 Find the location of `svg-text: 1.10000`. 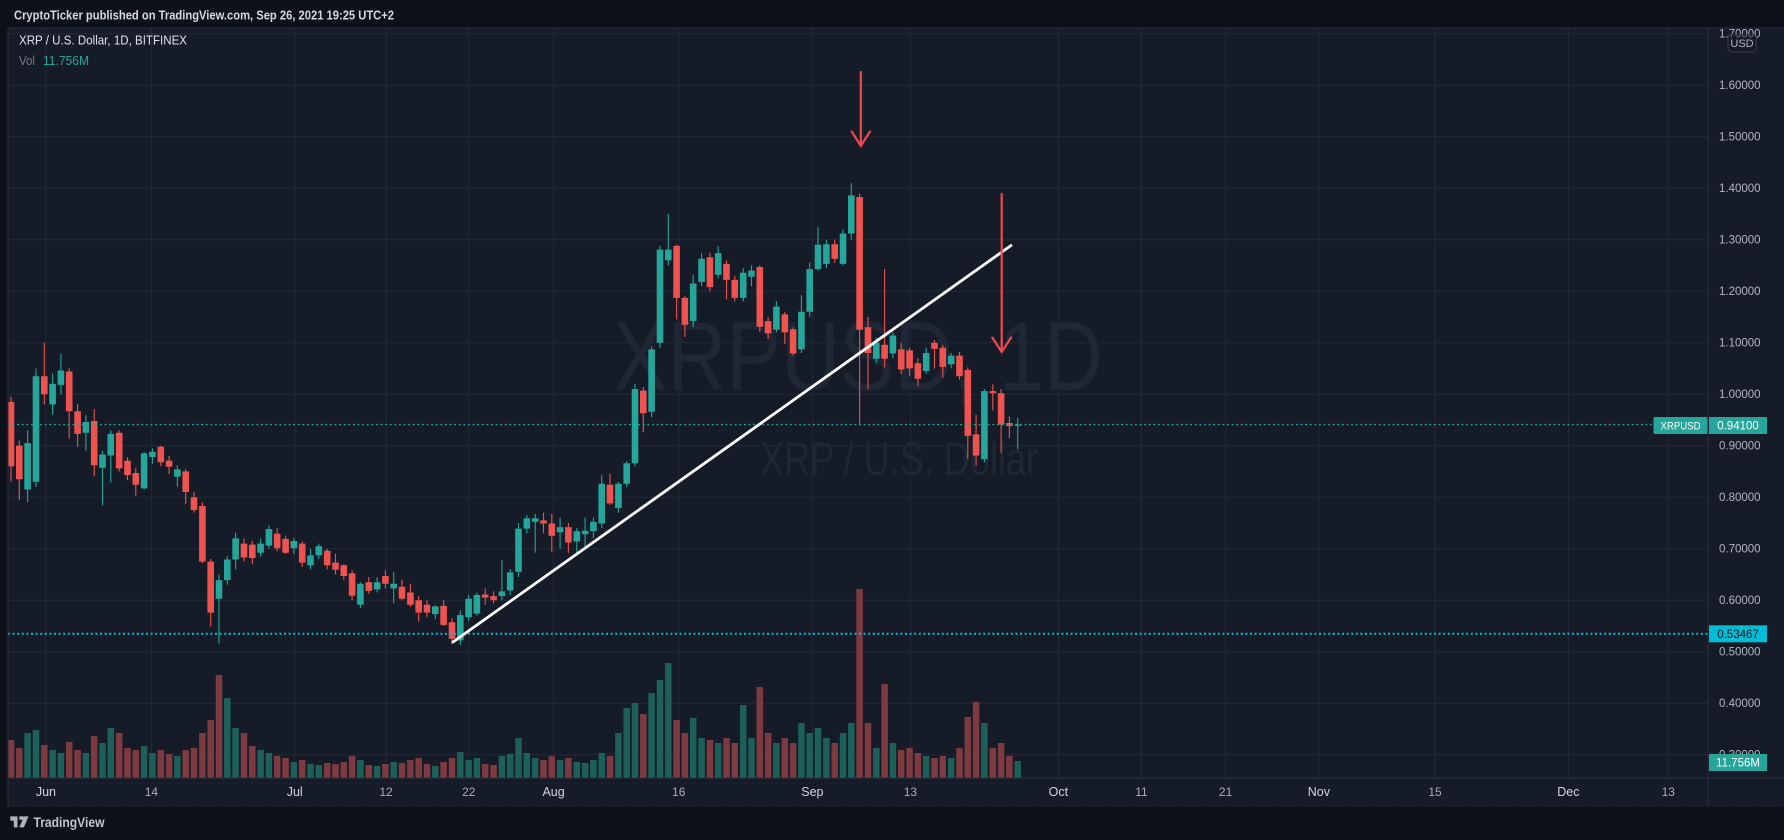

svg-text: 1.10000 is located at coordinates (1740, 344).